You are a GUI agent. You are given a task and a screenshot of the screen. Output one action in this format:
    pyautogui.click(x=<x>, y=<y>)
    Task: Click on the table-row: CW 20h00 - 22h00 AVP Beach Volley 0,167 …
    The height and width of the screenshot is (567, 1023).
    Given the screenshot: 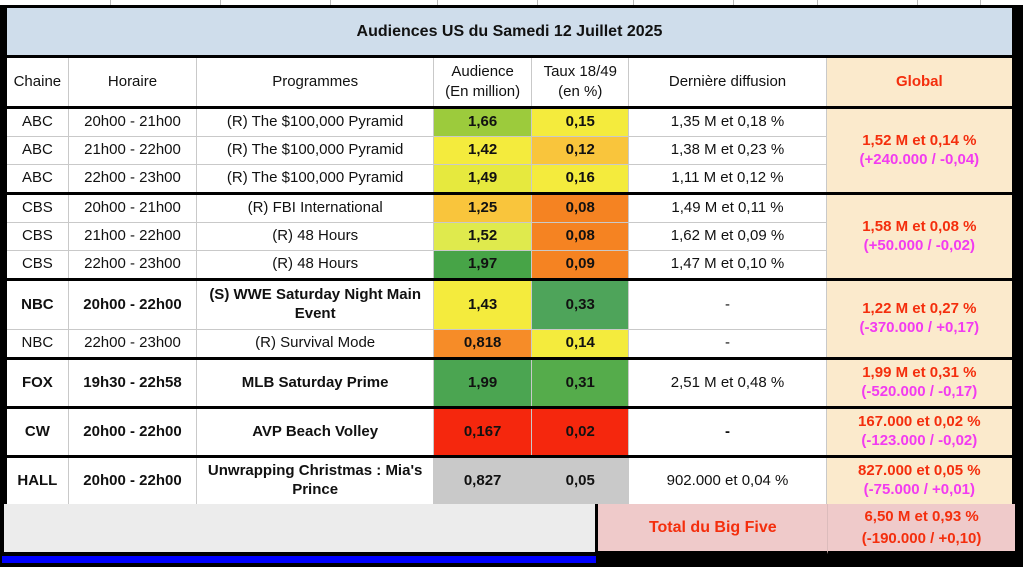 What is the action you would take?
    pyautogui.click(x=510, y=431)
    